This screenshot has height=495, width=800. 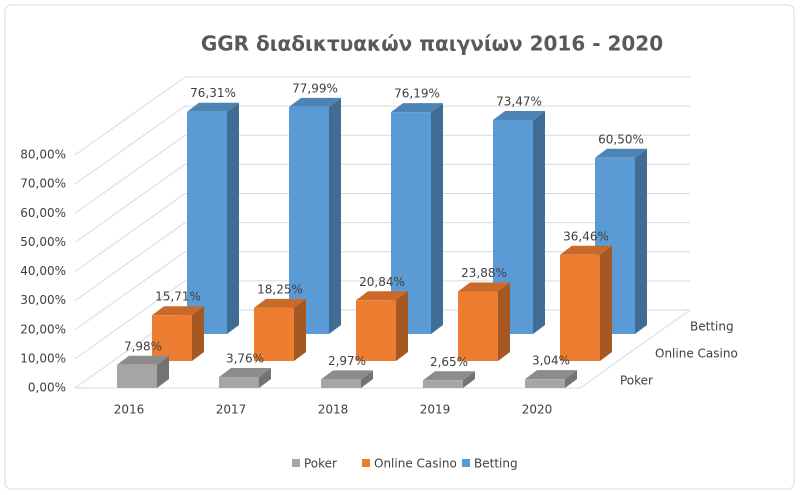 What do you see at coordinates (320, 464) in the screenshot?
I see `legend-label: Poker` at bounding box center [320, 464].